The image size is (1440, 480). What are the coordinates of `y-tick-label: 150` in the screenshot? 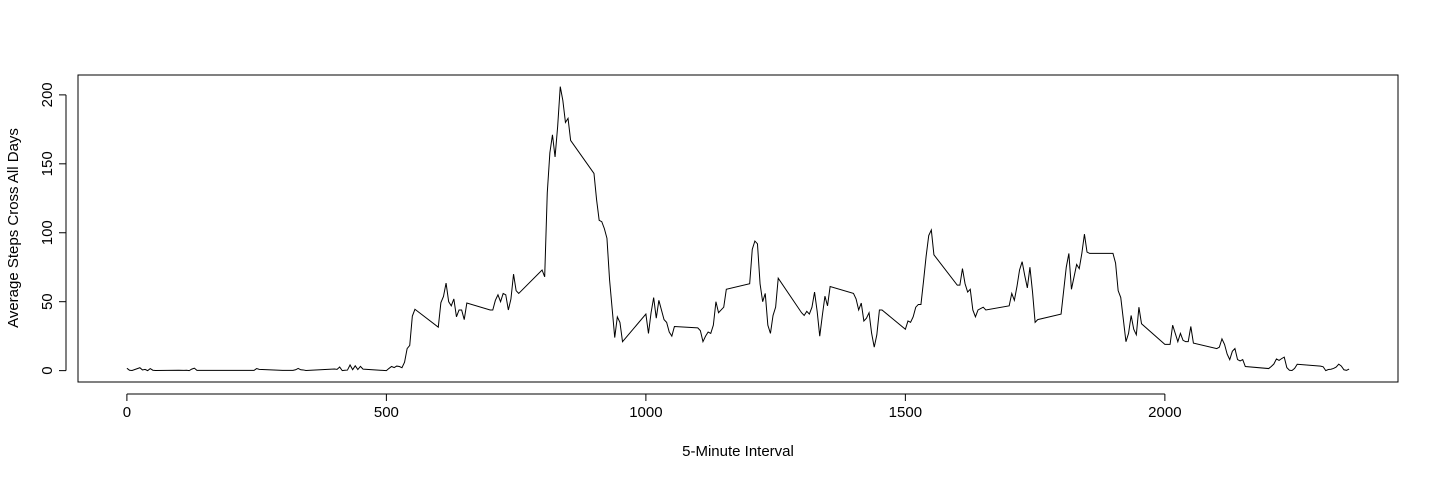 It's located at (47, 163).